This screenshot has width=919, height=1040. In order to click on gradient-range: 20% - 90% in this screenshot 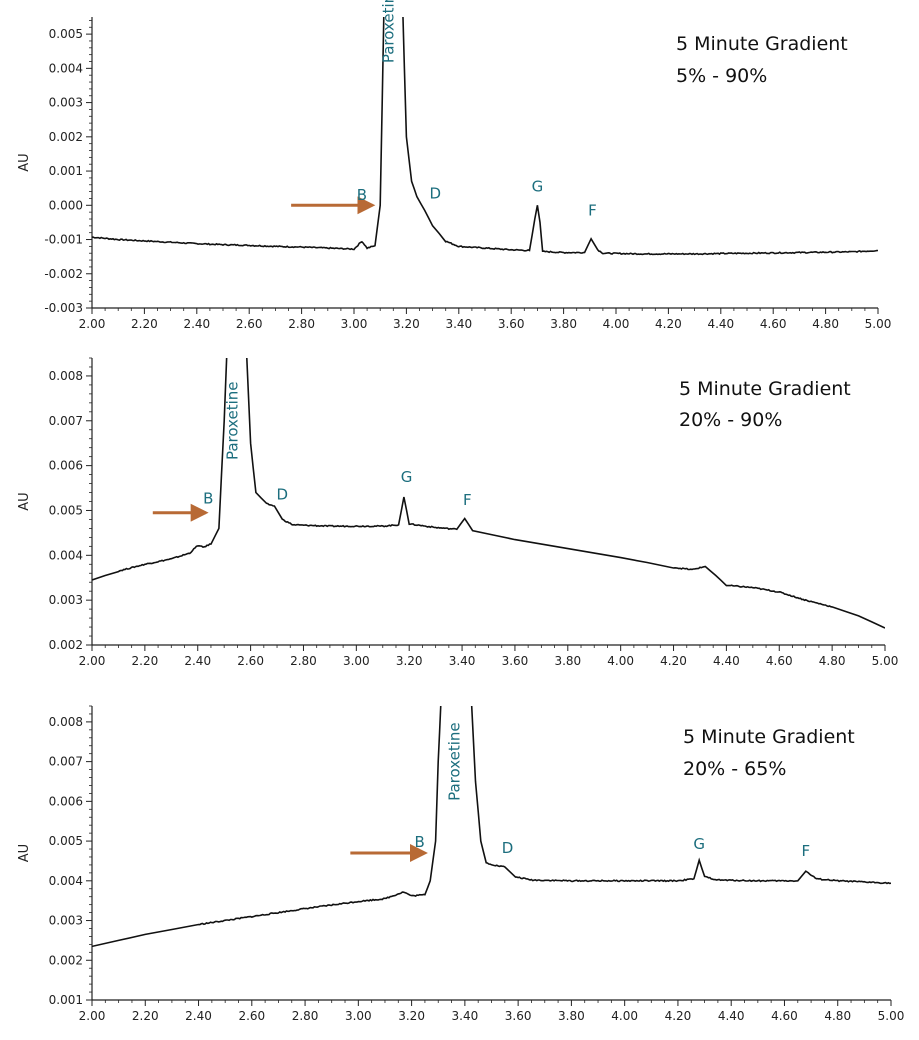, I will do `click(730, 420)`.